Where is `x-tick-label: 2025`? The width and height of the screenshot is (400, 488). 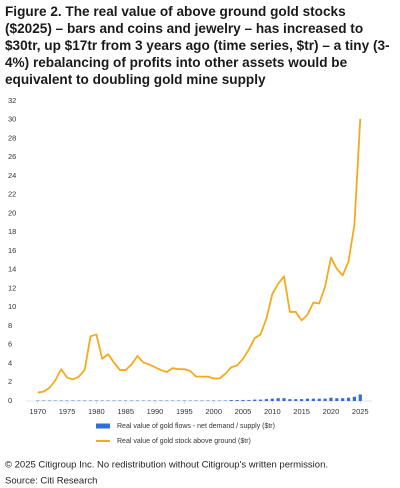
x-tick-label: 2025 is located at coordinates (360, 411).